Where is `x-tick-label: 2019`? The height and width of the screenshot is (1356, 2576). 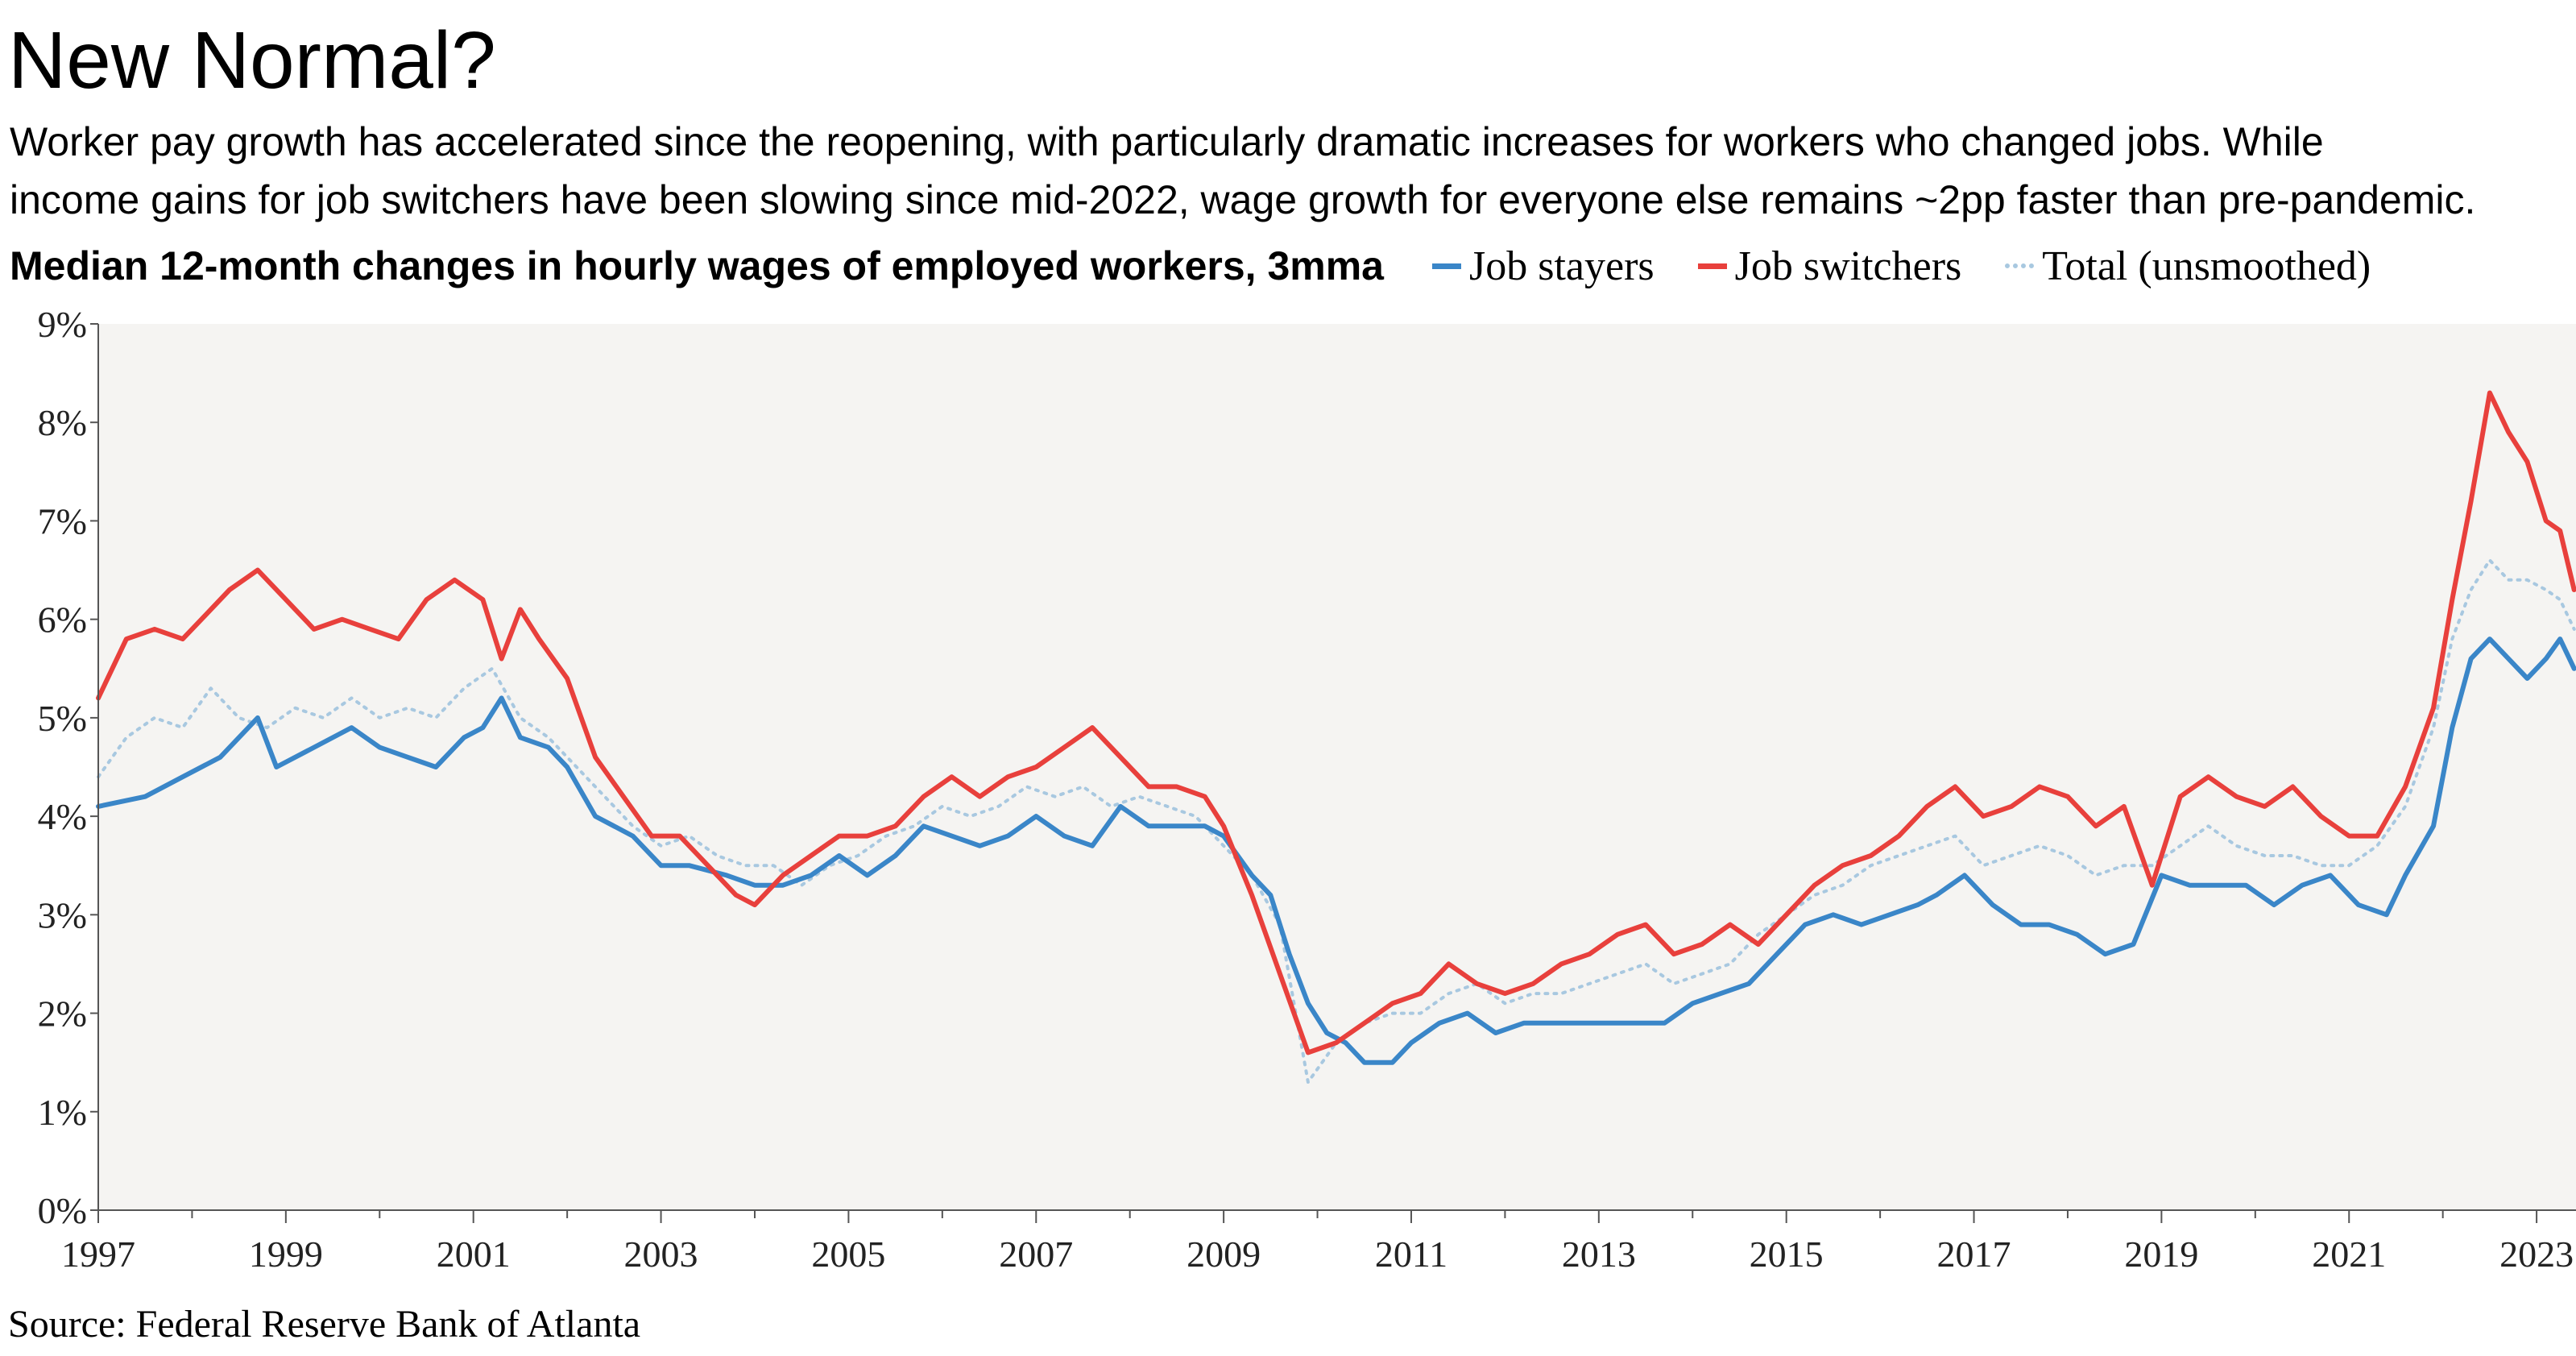
x-tick-label: 2019 is located at coordinates (2161, 1254).